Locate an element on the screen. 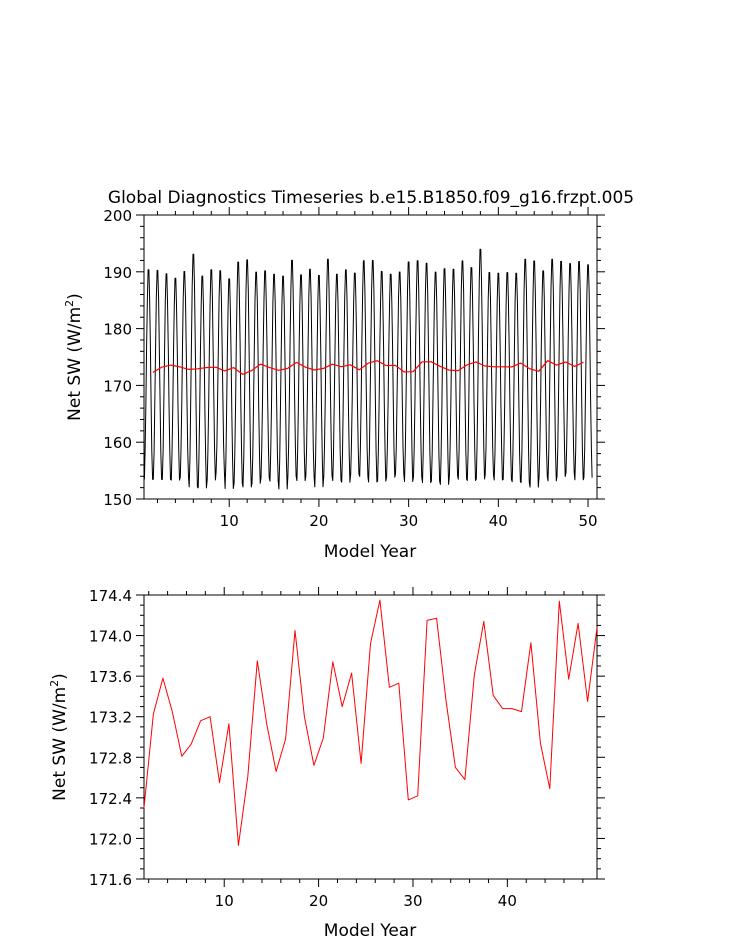  y-tick-label: 173.2 is located at coordinates (110, 718).